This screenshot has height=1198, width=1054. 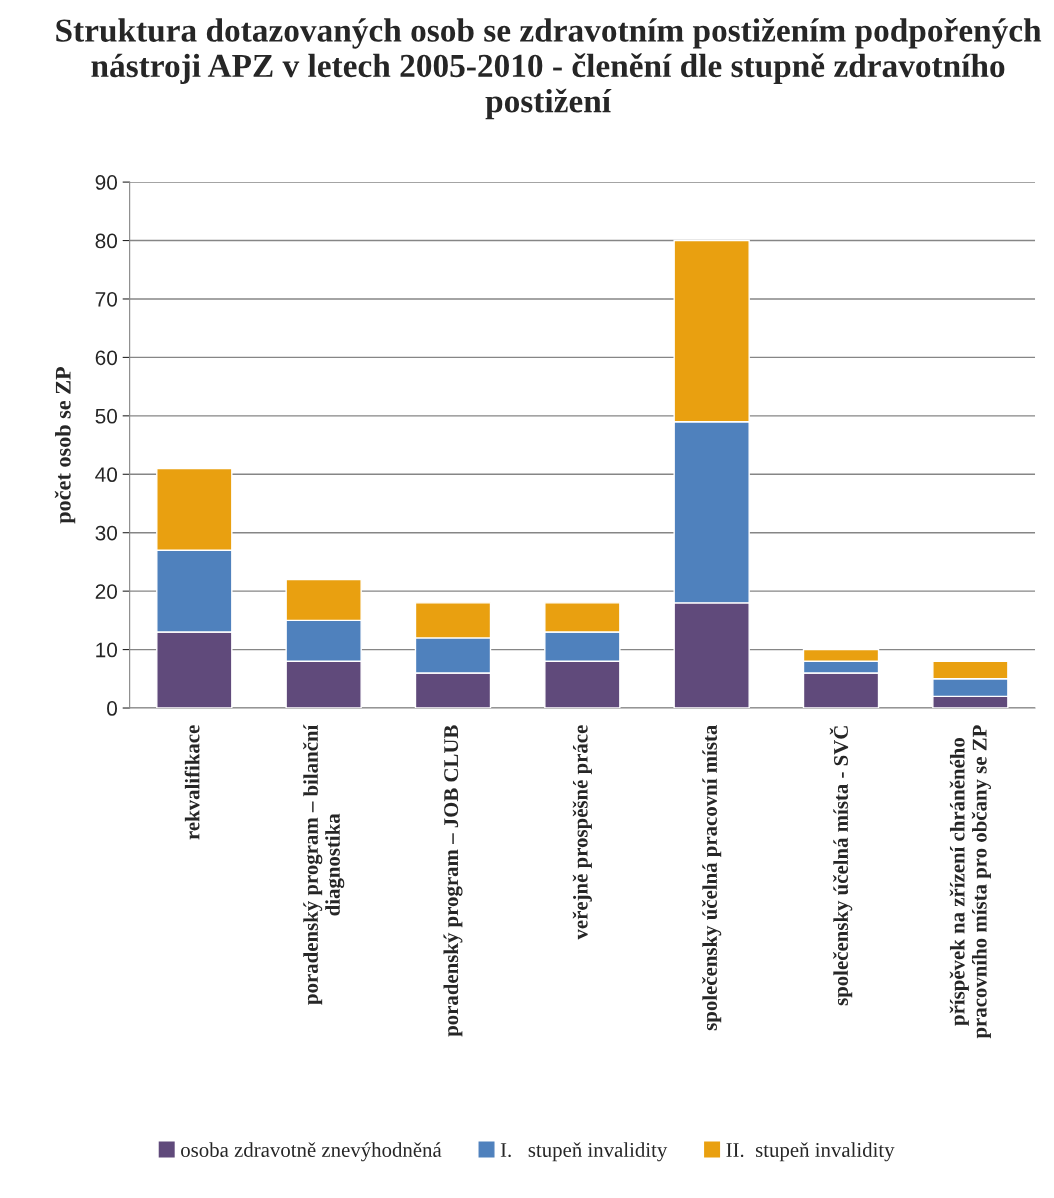 What do you see at coordinates (107, 650) in the screenshot?
I see `y-tick-label: 10` at bounding box center [107, 650].